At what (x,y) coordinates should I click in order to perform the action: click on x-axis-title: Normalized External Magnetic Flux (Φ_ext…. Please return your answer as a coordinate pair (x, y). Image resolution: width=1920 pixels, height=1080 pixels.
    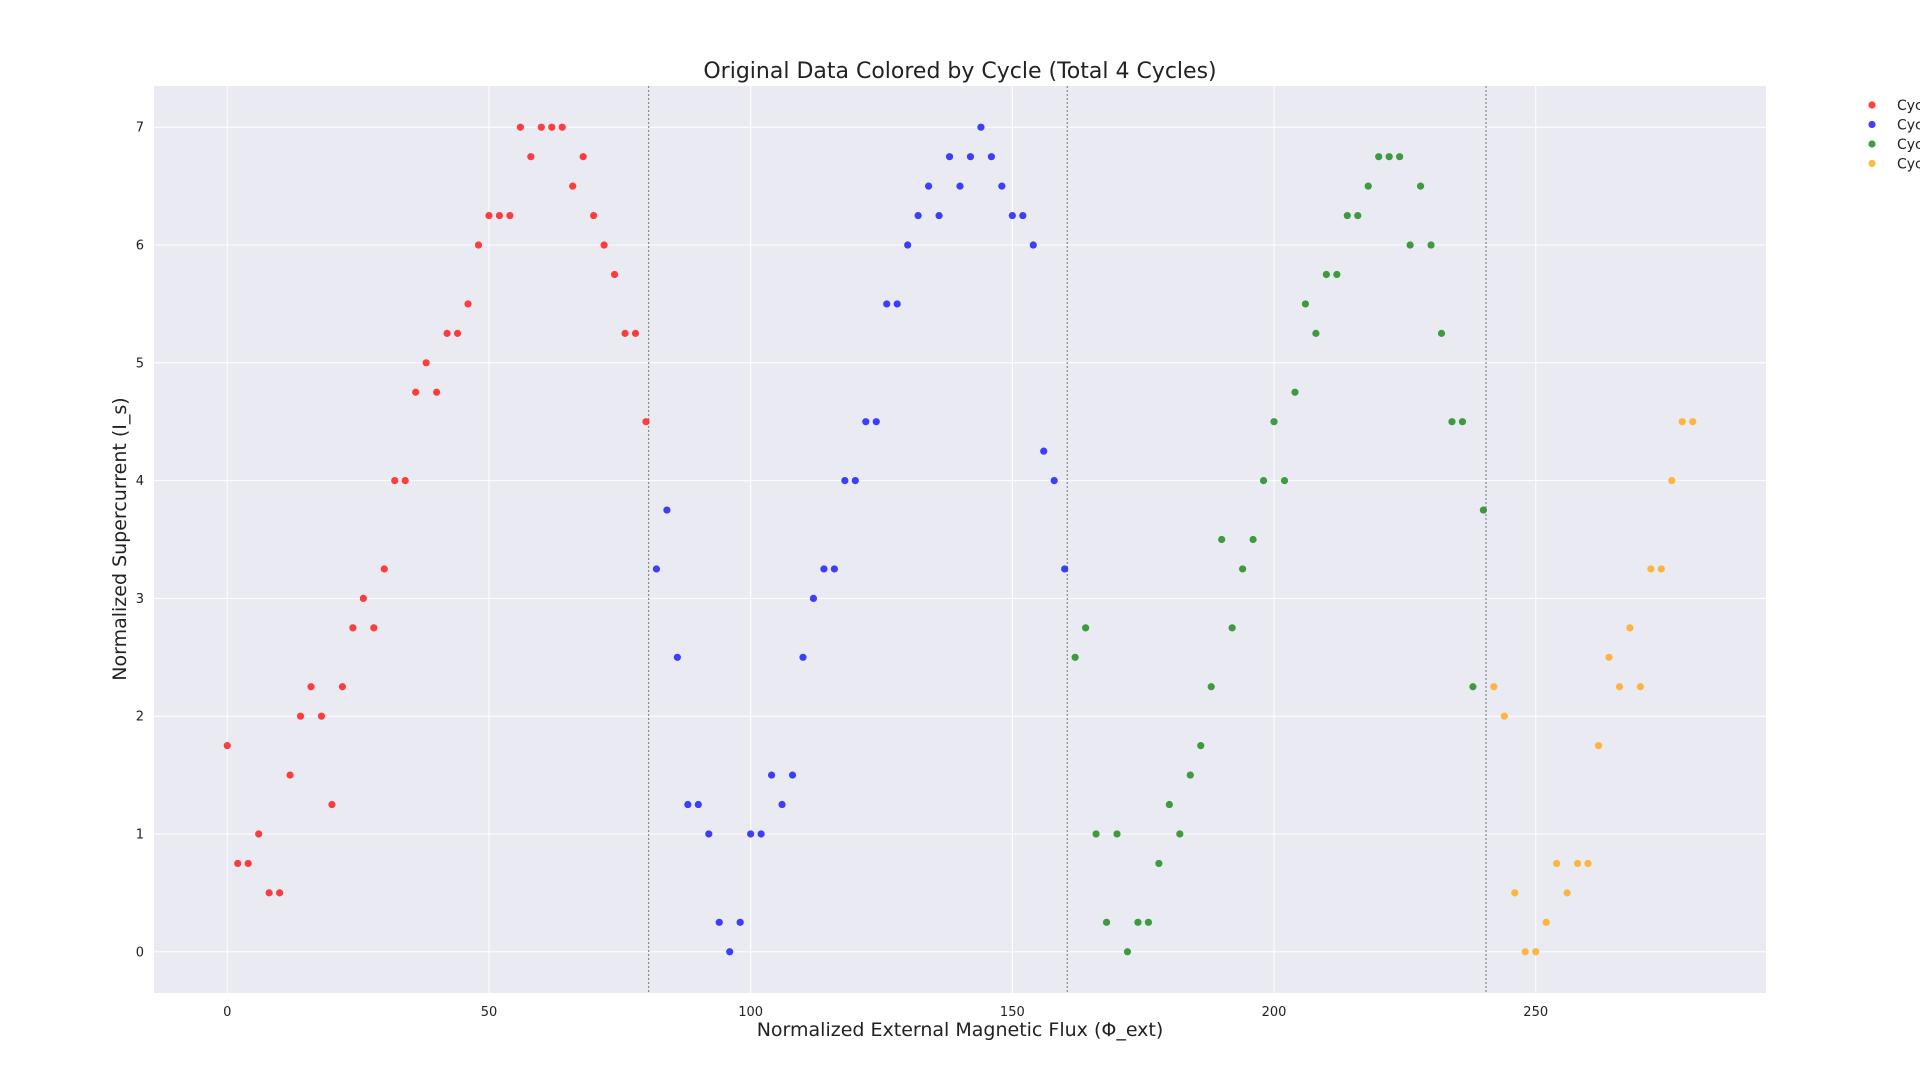
    Looking at the image, I should click on (960, 1030).